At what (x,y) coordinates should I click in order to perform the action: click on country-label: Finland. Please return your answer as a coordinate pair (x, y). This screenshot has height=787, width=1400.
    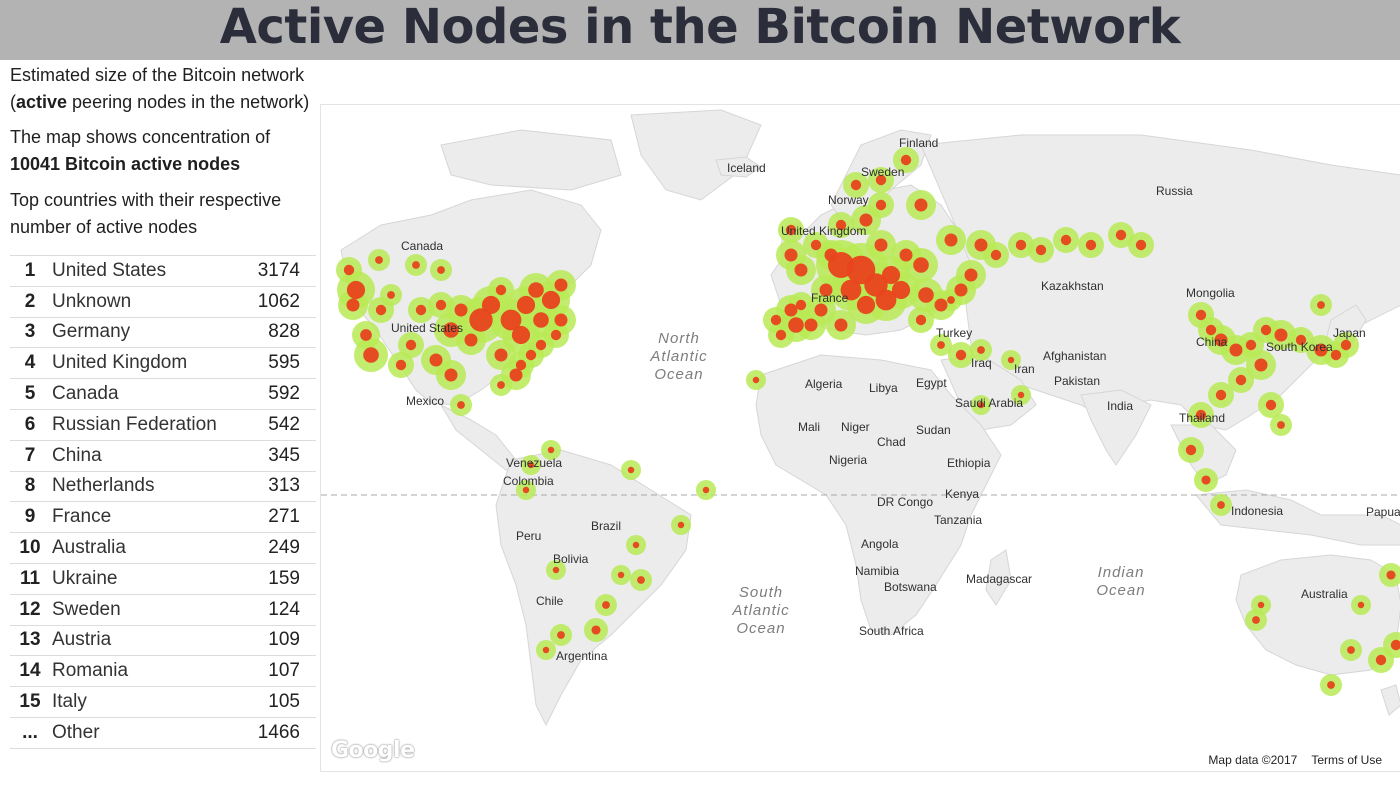
    Looking at the image, I should click on (918, 143).